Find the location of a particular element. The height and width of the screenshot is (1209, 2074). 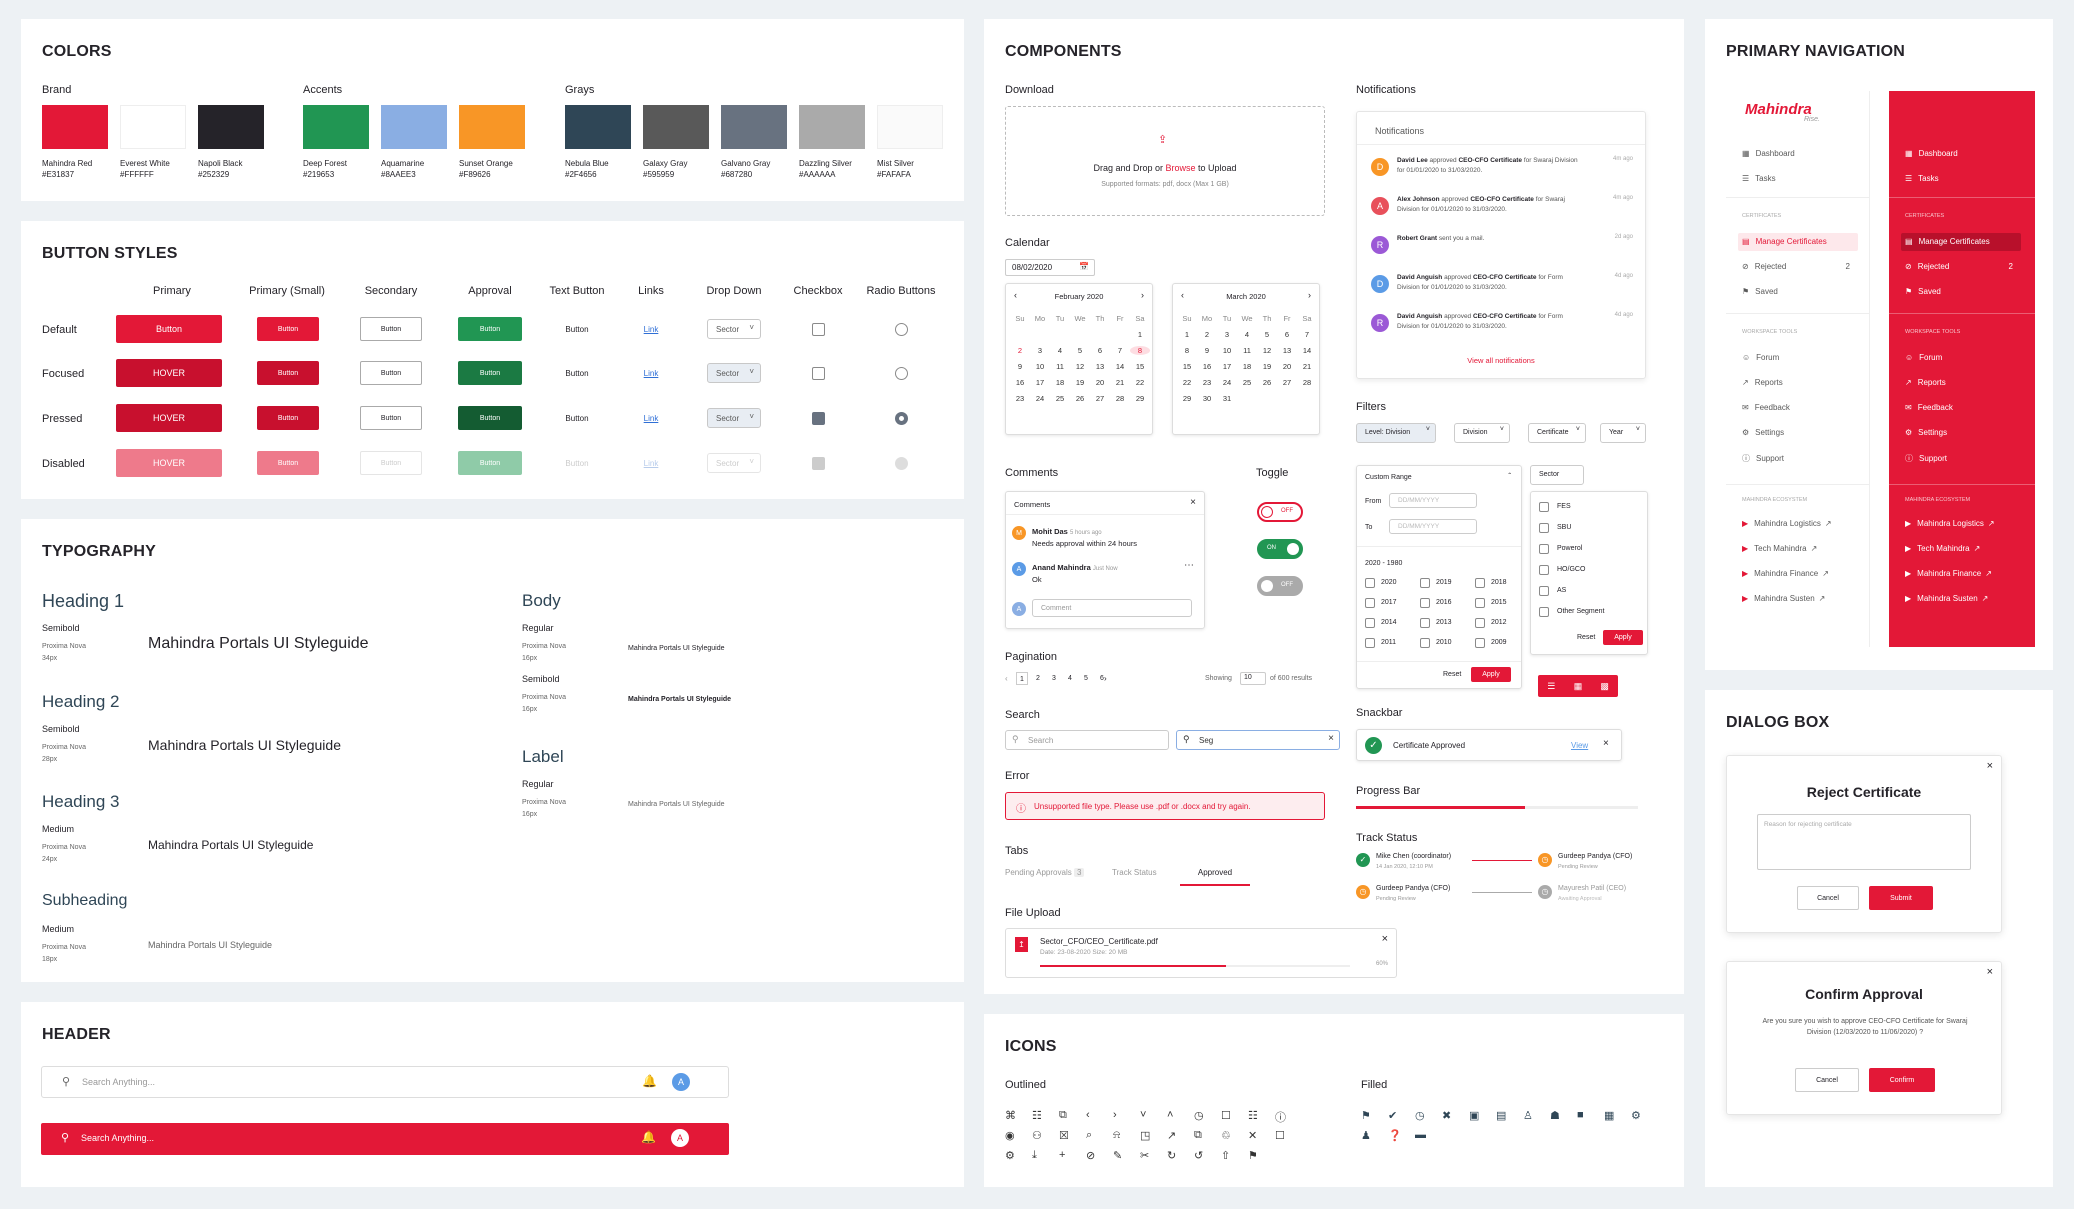

clock-filled-icon: ◷ is located at coordinates (1420, 1116).